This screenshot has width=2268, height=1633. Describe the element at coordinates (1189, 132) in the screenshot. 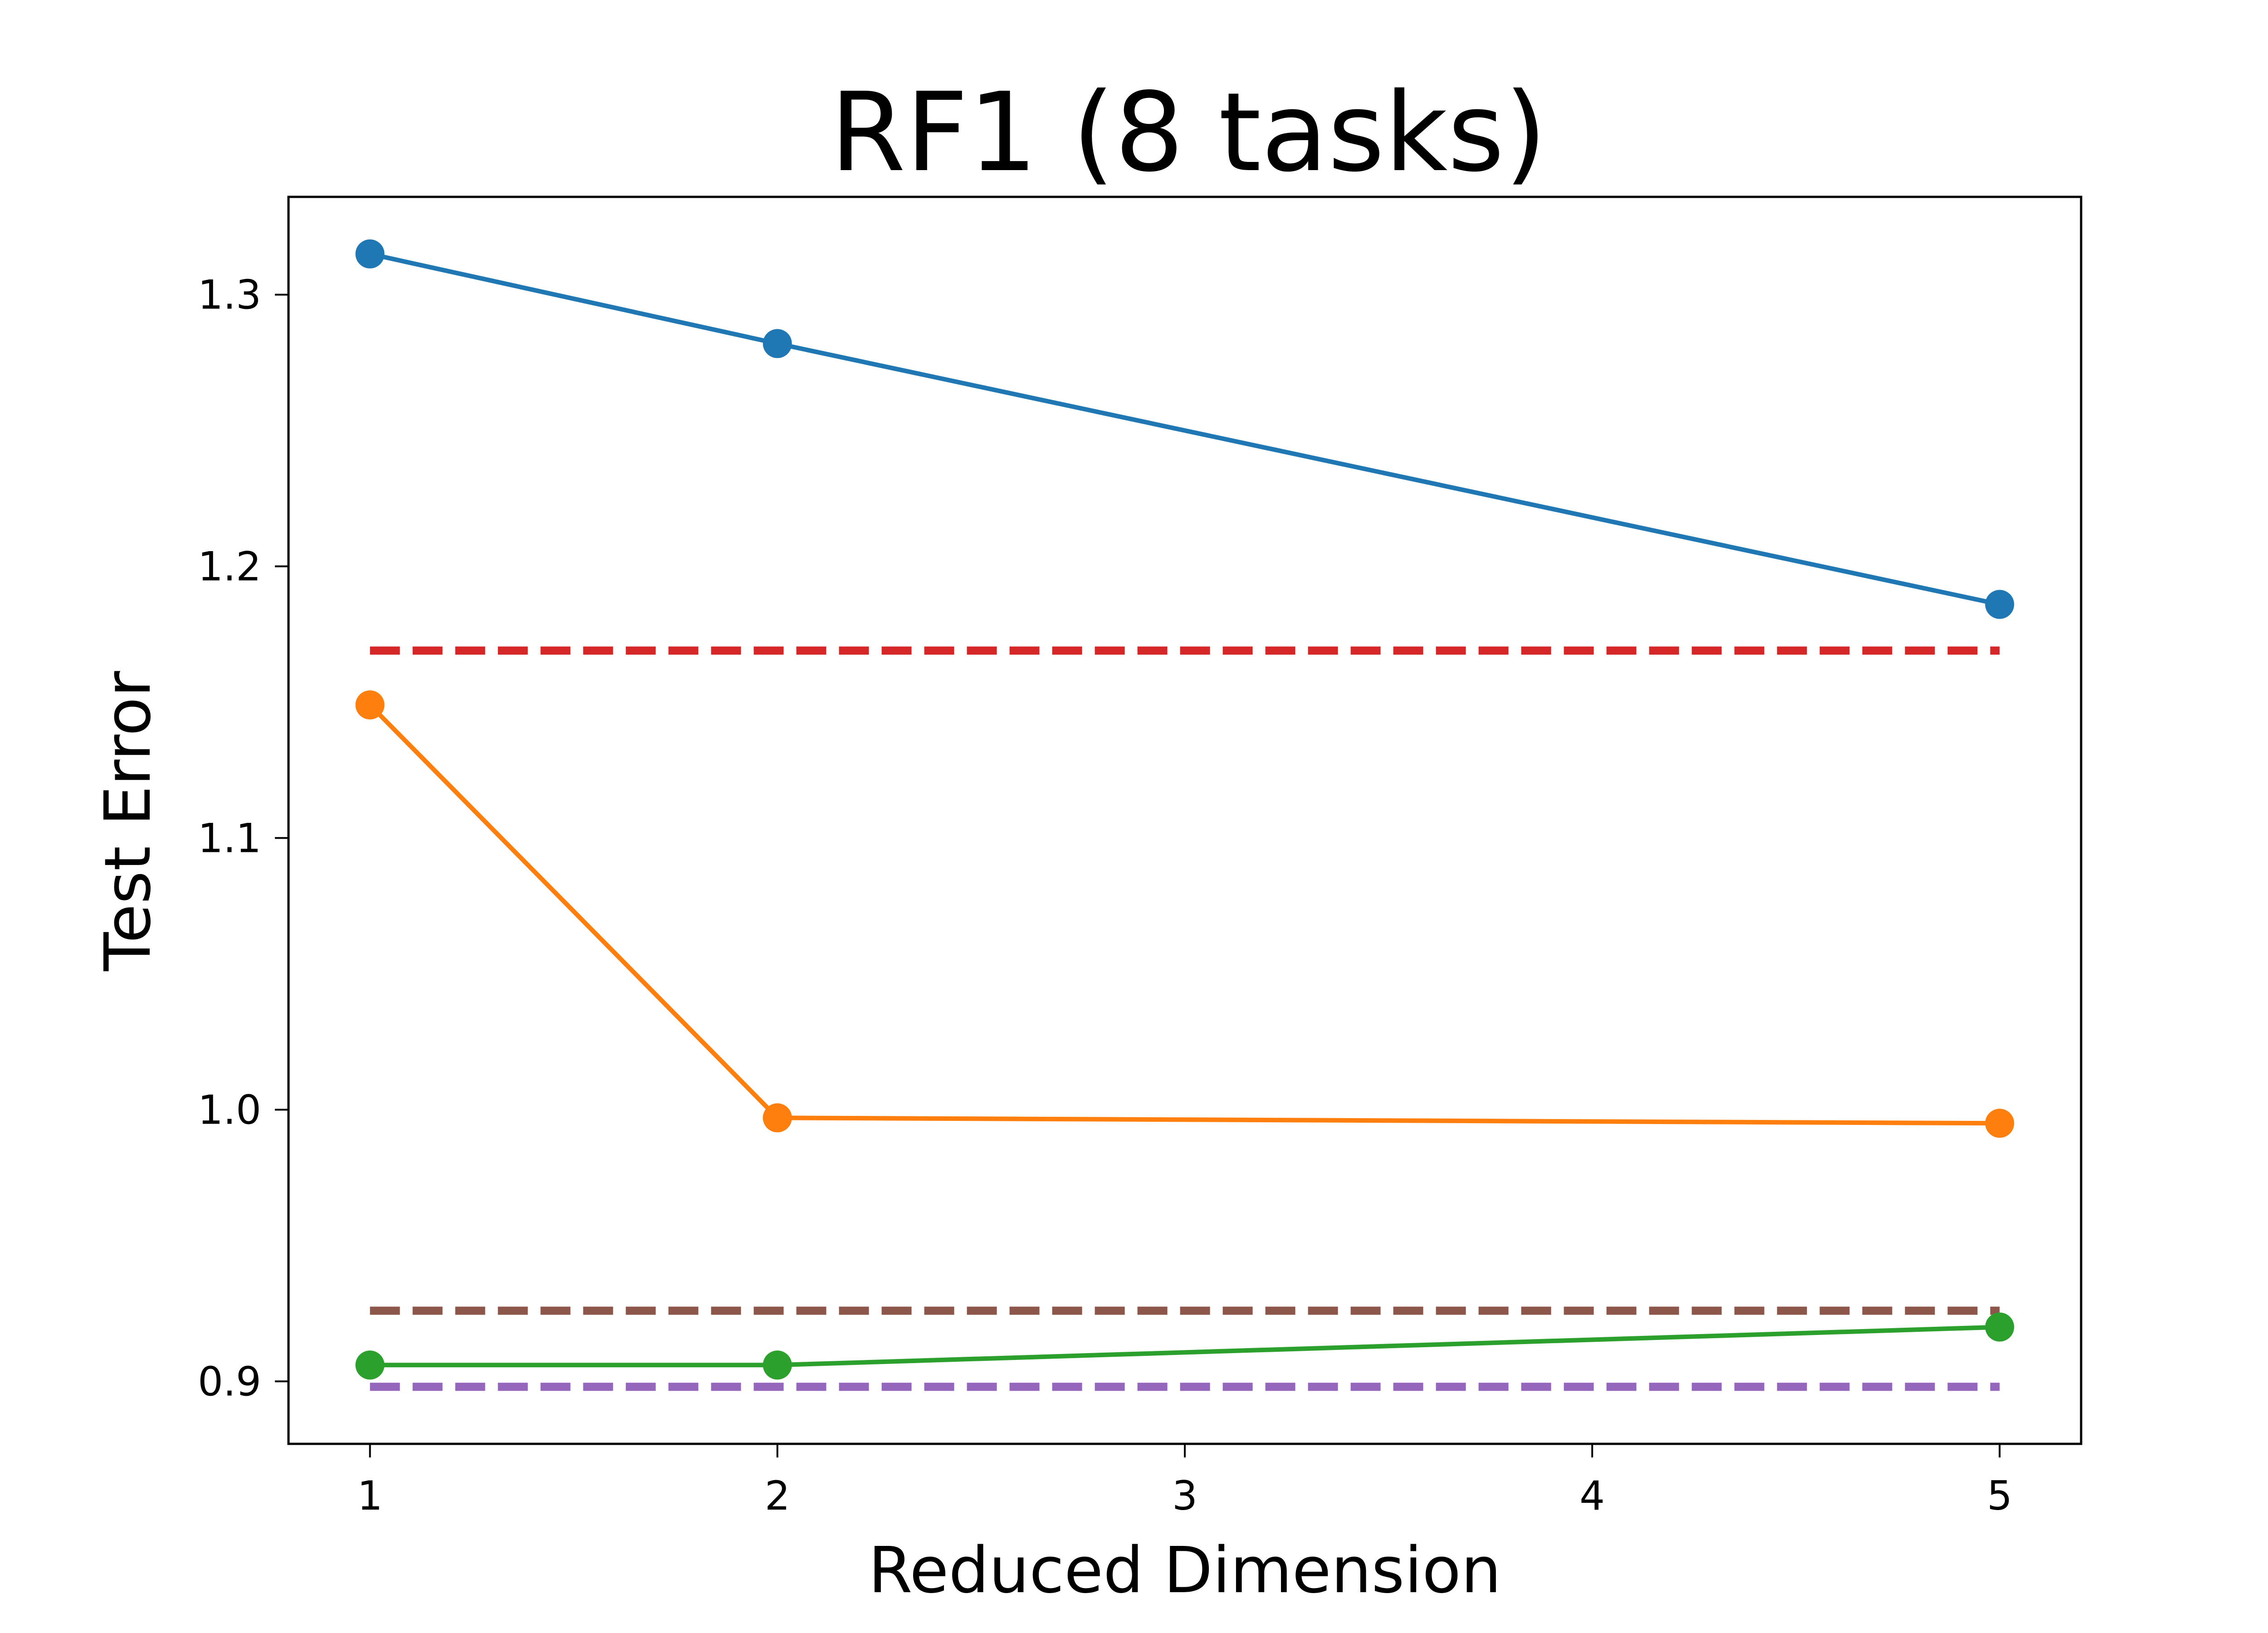

I see `chart-title: RF1 (8 tasks)` at that location.